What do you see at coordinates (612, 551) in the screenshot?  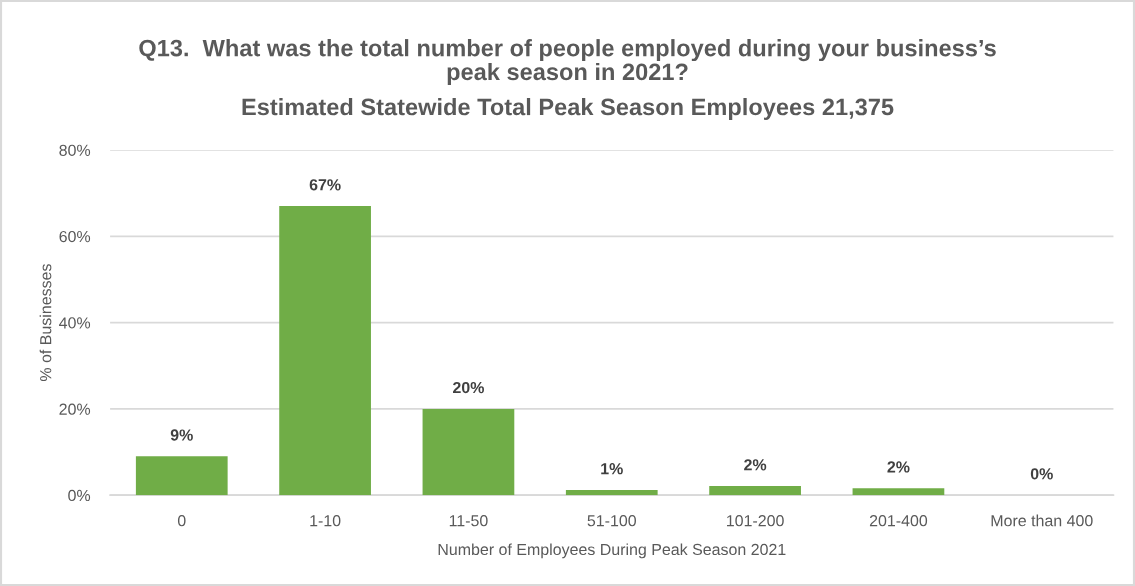 I see `x-axis-title: Number of Employees During Peak Season 2021` at bounding box center [612, 551].